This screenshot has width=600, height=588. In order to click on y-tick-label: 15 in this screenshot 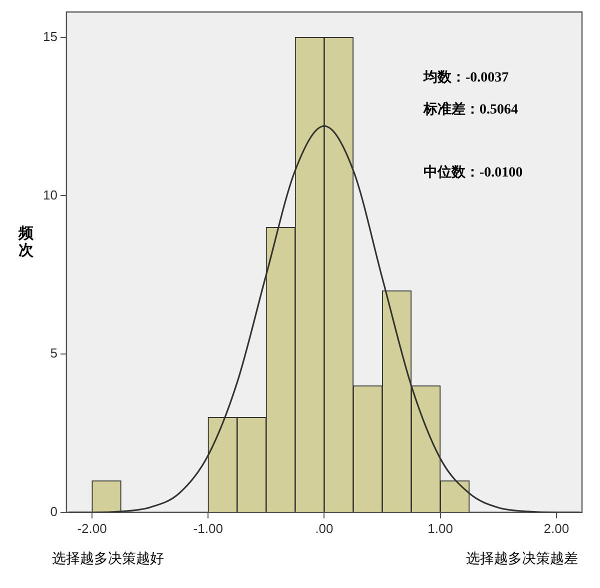, I will do `click(50, 36)`.